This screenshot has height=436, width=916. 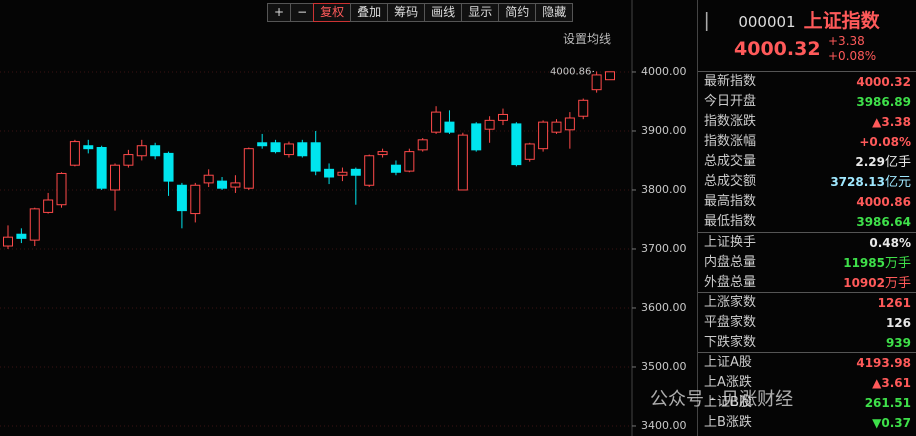 I want to click on row-label: 上证A股, so click(x=728, y=362).